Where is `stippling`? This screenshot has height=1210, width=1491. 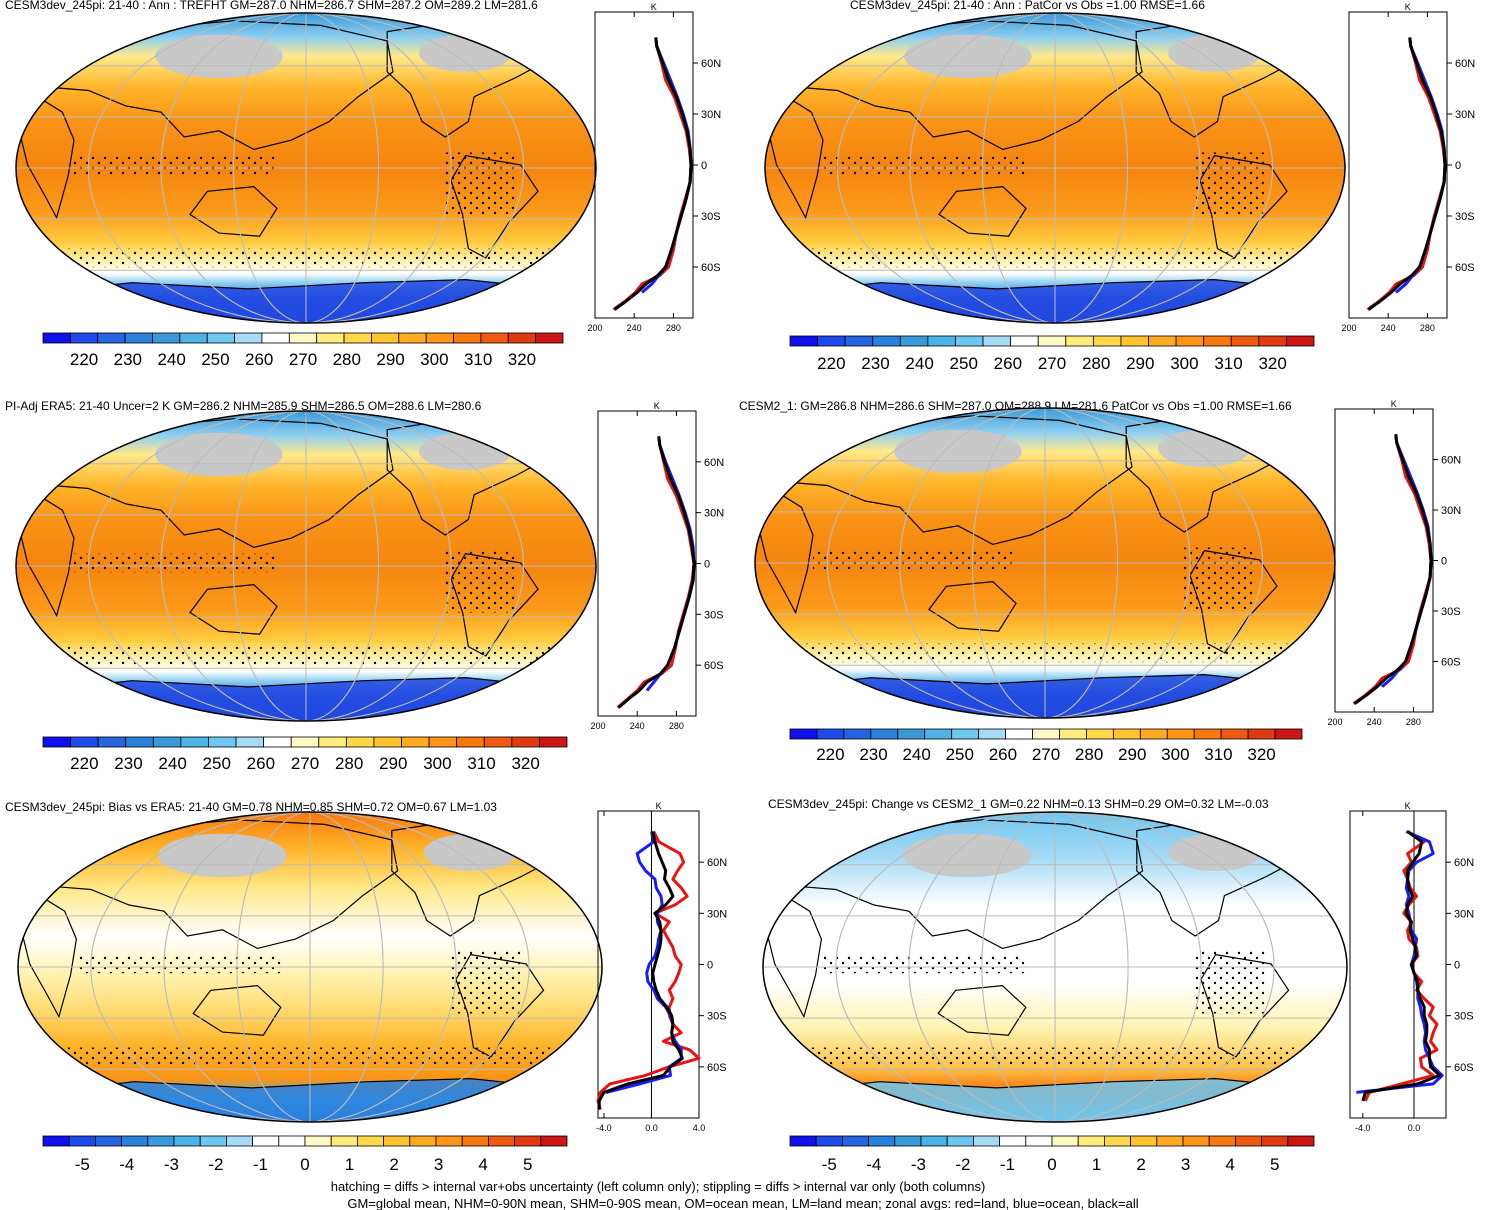 stippling is located at coordinates (485, 982).